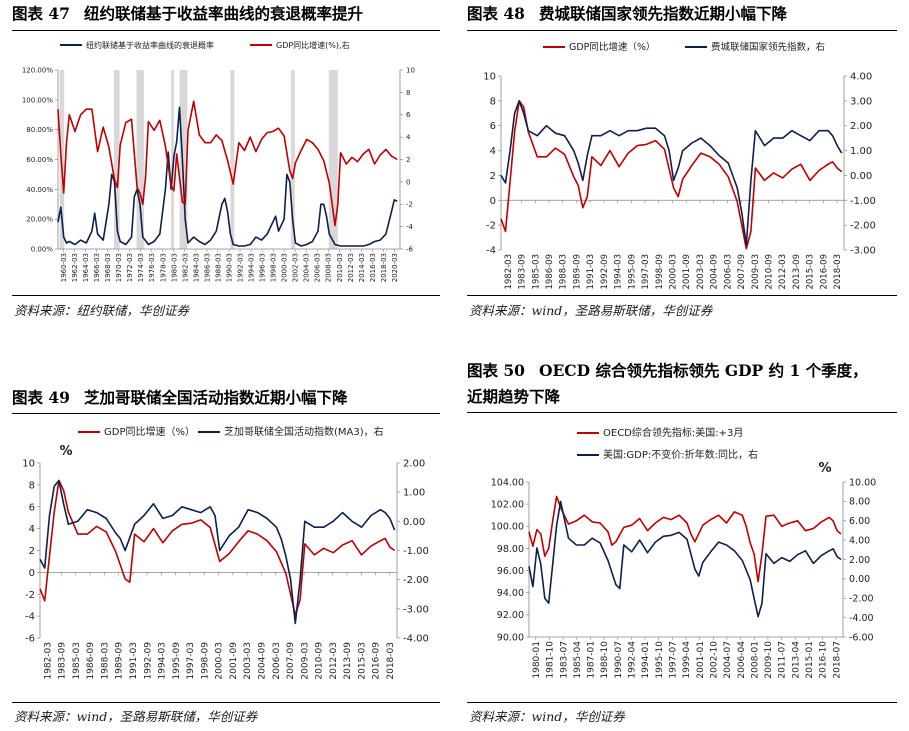 This screenshot has width=909, height=731. What do you see at coordinates (536, 272) in the screenshot?
I see `x-axis-tick-label: 1985-03` at bounding box center [536, 272].